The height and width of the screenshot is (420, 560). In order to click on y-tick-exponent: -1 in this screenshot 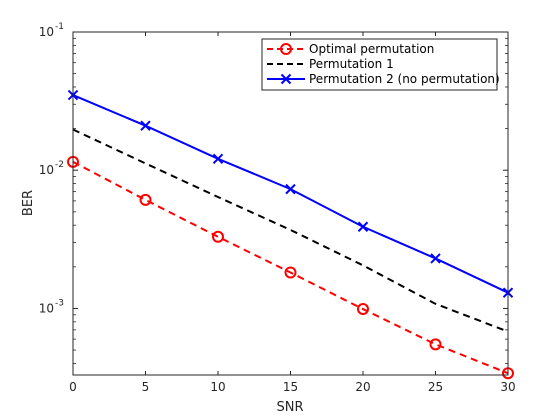, I will do `click(59, 27)`.